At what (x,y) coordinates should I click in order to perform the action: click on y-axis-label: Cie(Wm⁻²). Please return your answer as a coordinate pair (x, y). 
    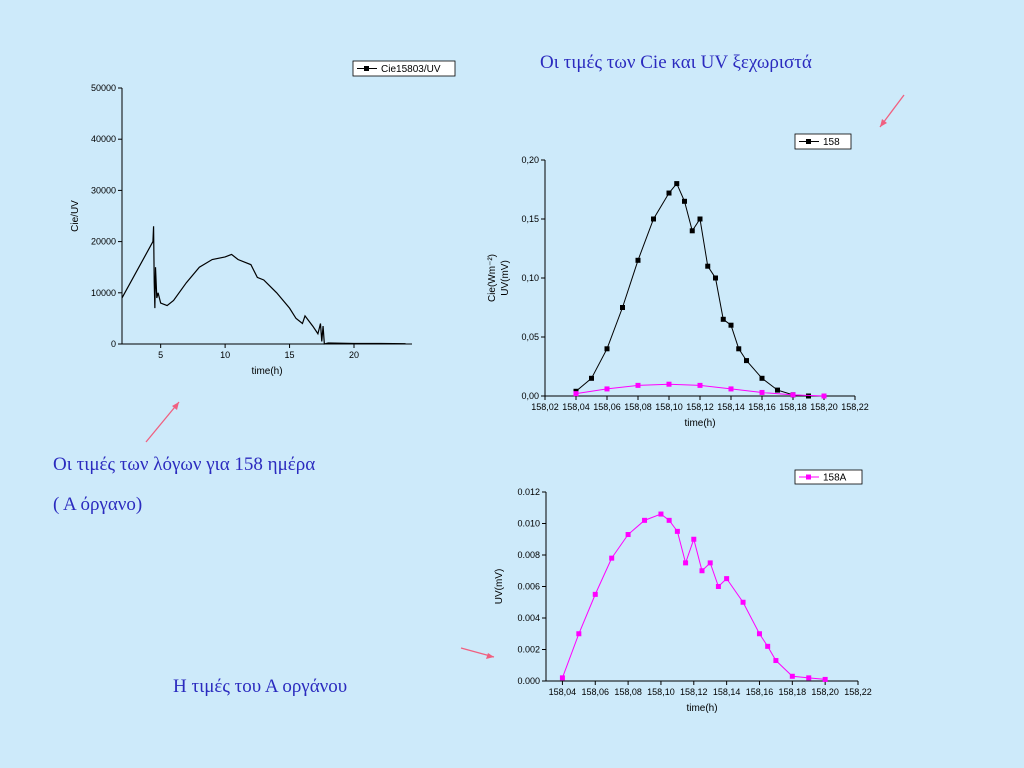
    Looking at the image, I should click on (492, 278).